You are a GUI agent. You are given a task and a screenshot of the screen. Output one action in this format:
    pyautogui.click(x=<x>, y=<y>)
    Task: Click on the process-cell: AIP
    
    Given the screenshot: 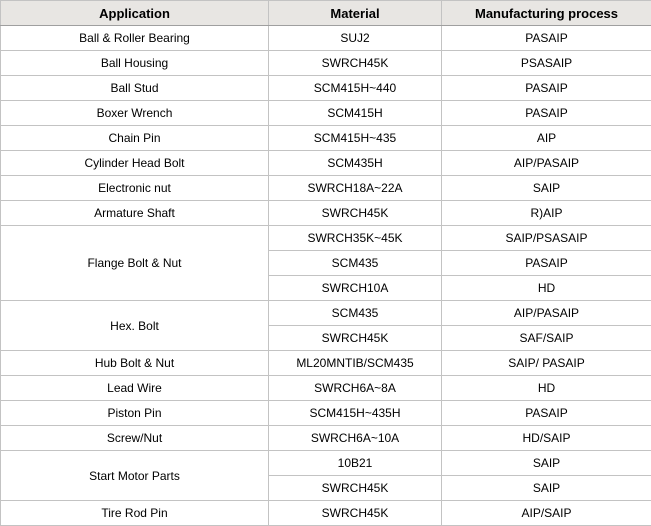 What is the action you would take?
    pyautogui.click(x=546, y=138)
    